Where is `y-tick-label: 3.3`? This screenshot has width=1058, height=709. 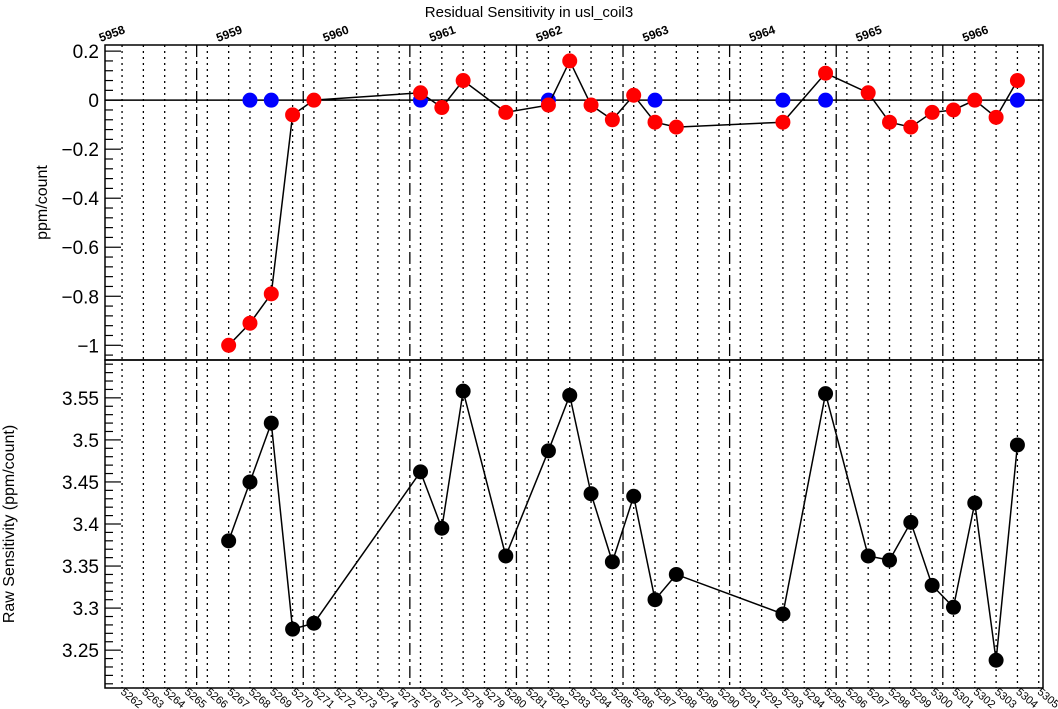 y-tick-label: 3.3 is located at coordinates (86, 609).